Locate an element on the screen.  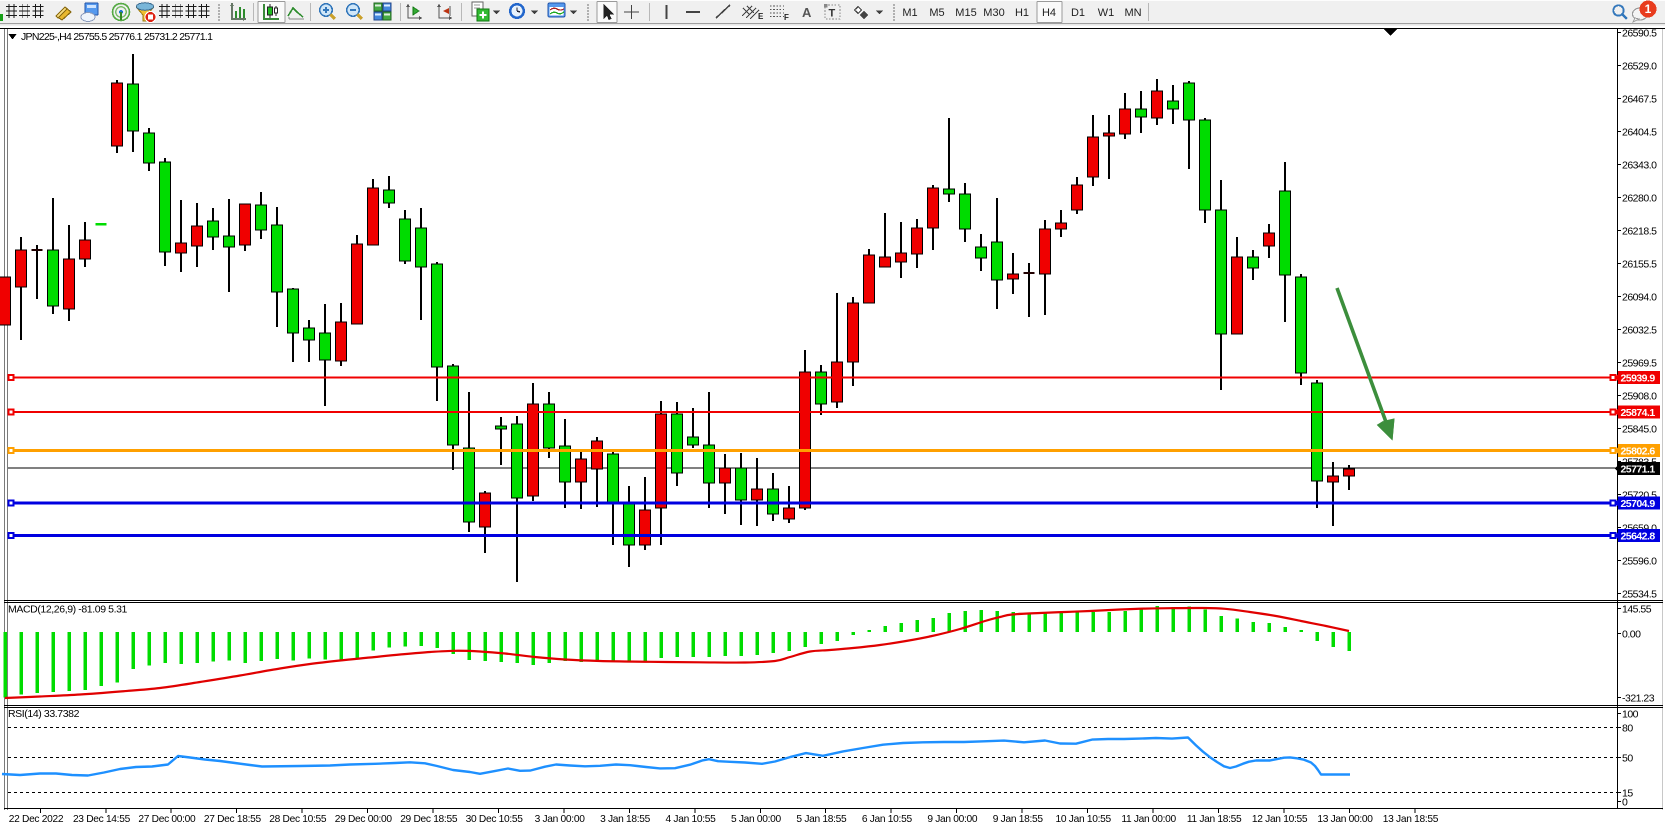
svg-text: M1 is located at coordinates (909, 13).